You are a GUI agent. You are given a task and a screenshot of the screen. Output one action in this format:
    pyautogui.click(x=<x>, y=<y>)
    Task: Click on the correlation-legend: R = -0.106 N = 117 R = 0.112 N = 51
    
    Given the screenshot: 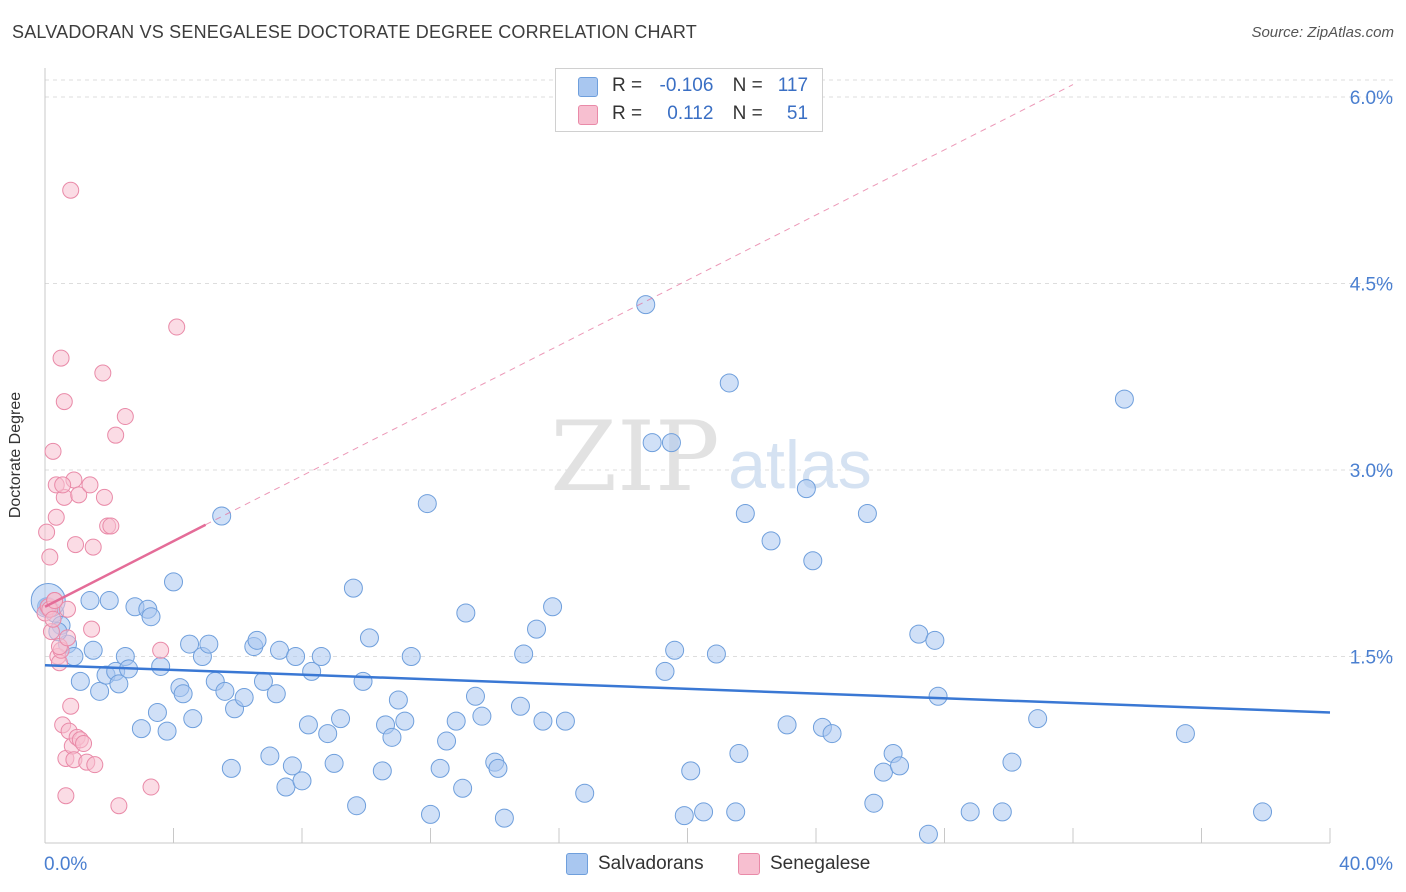 What is the action you would take?
    pyautogui.click(x=689, y=100)
    